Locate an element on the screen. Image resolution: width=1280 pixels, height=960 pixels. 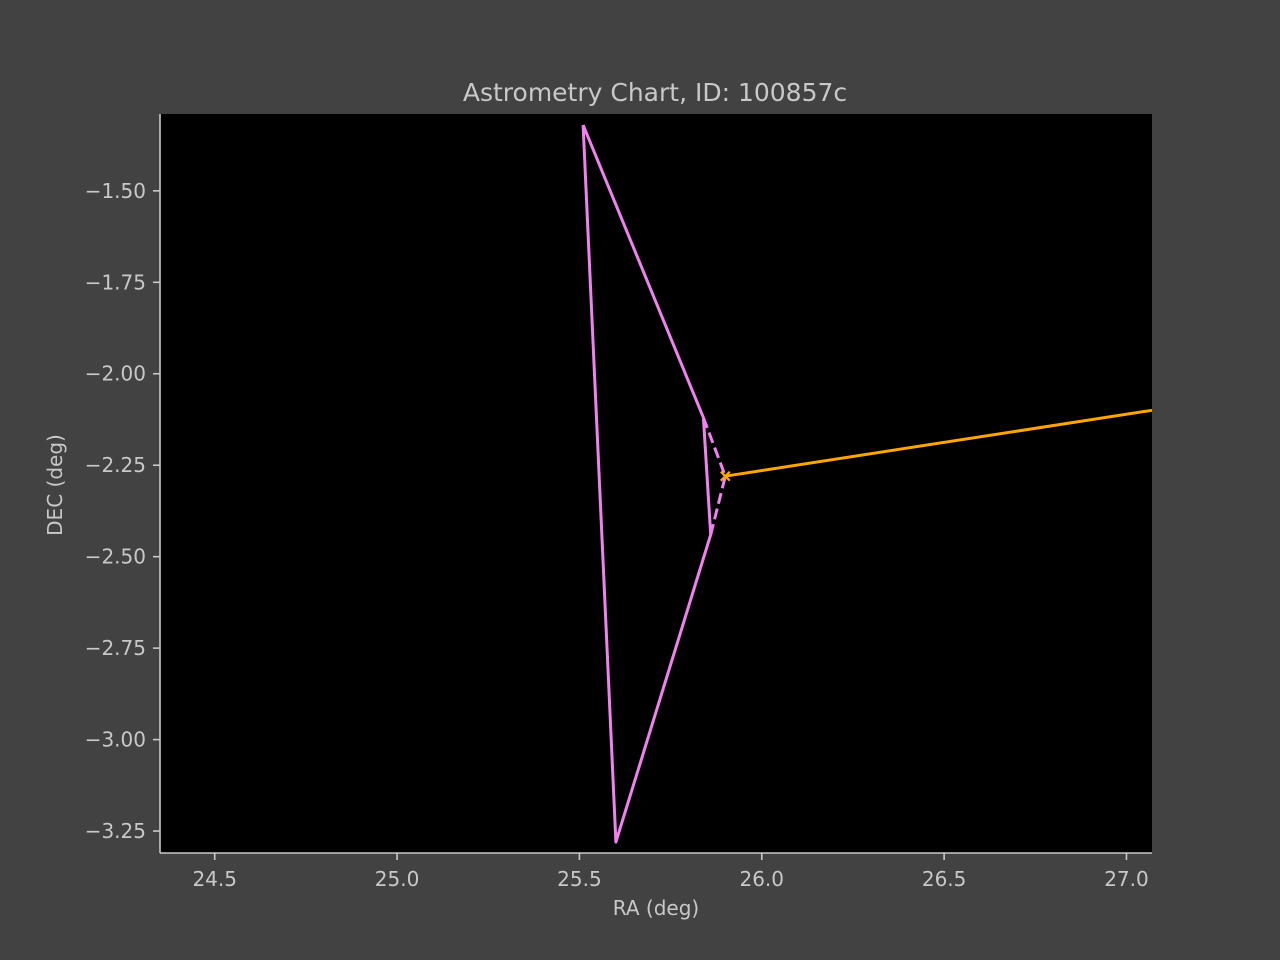
y-tick-label: −2.25 is located at coordinates (115, 465).